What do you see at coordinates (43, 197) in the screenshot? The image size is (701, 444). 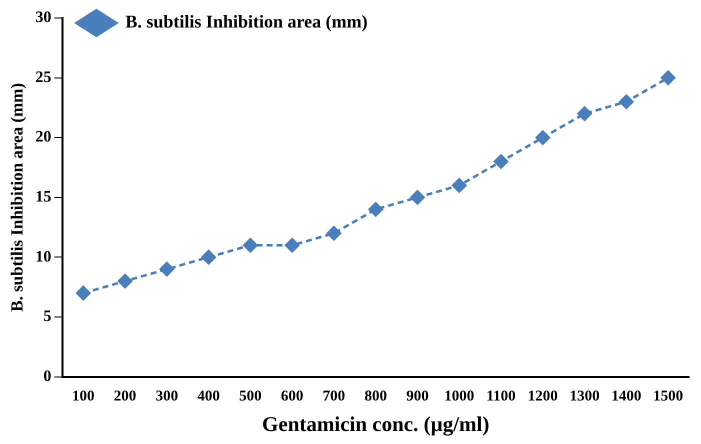 I see `y-tick-label: 15` at bounding box center [43, 197].